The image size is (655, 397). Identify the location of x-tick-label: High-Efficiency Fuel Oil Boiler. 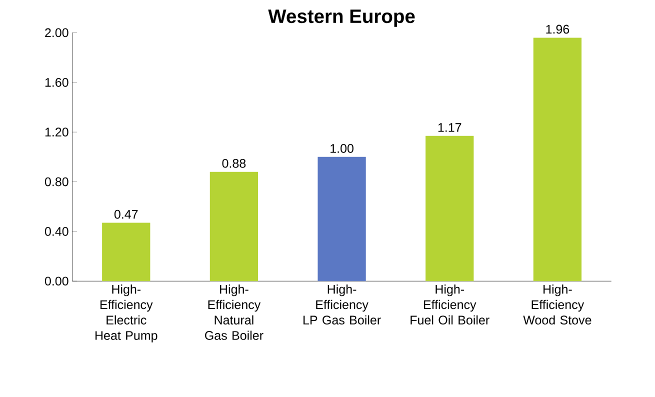
(450, 304).